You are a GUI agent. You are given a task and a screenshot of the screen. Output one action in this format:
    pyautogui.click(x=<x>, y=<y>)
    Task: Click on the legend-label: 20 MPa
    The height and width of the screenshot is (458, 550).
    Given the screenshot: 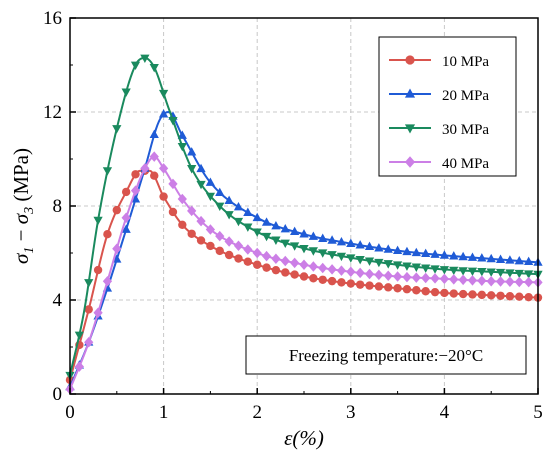 What is the action you would take?
    pyautogui.click(x=465, y=96)
    